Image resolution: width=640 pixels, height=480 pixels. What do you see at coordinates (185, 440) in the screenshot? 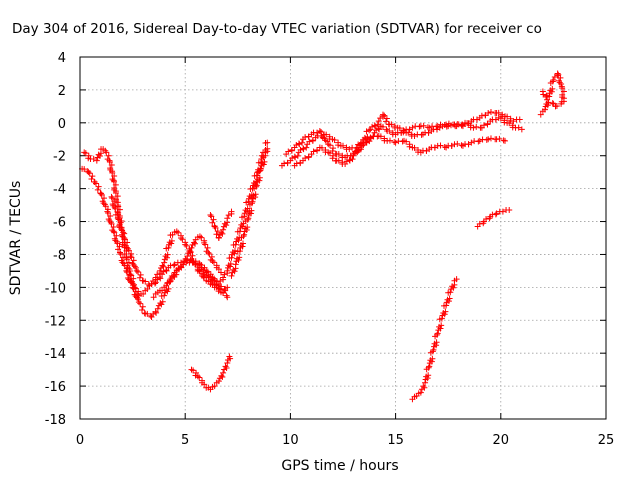
I see `x-tick-label: 5` at bounding box center [185, 440].